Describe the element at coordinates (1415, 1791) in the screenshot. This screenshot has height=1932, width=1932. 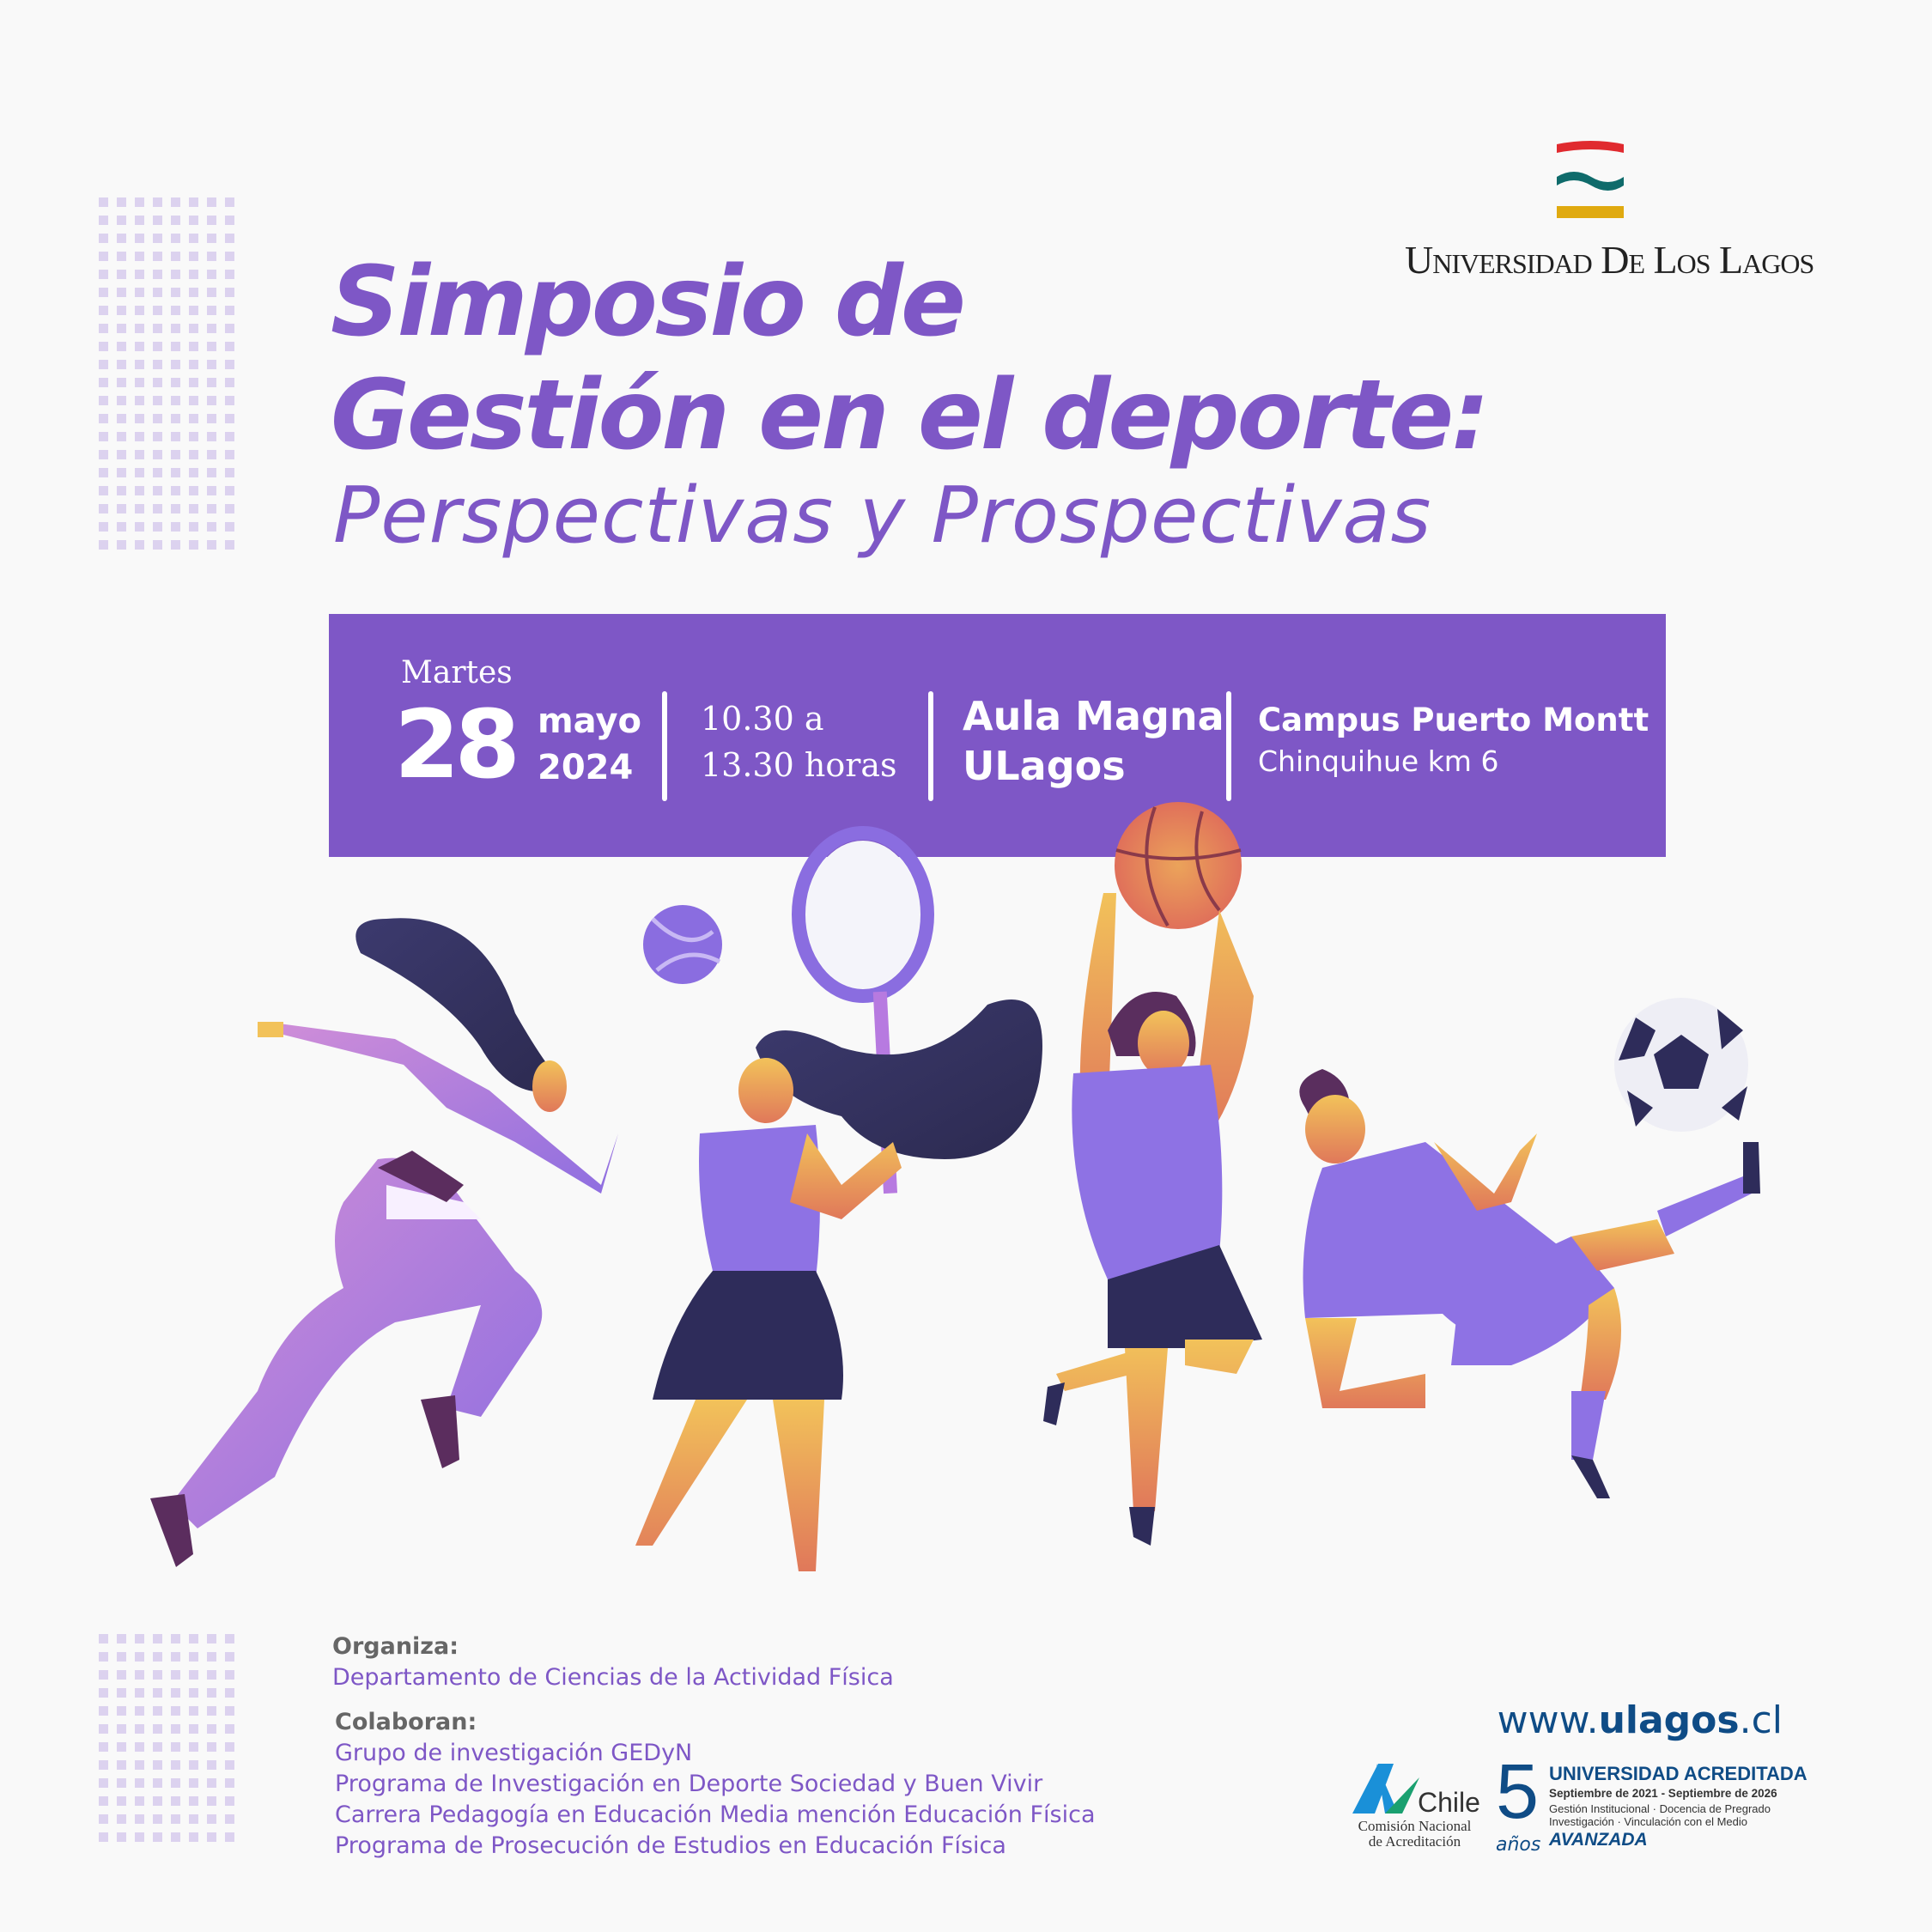
I see `cna-mark-icon: Chile` at that location.